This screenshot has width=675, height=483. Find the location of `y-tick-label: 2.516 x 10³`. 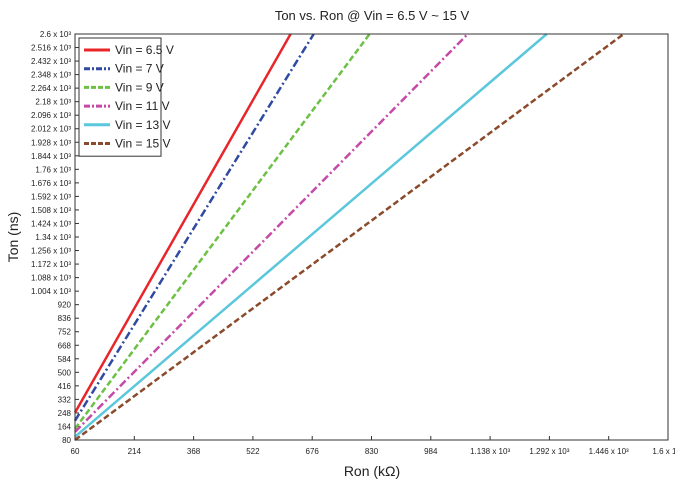

y-tick-label: 2.516 x 10³ is located at coordinates (51, 48).